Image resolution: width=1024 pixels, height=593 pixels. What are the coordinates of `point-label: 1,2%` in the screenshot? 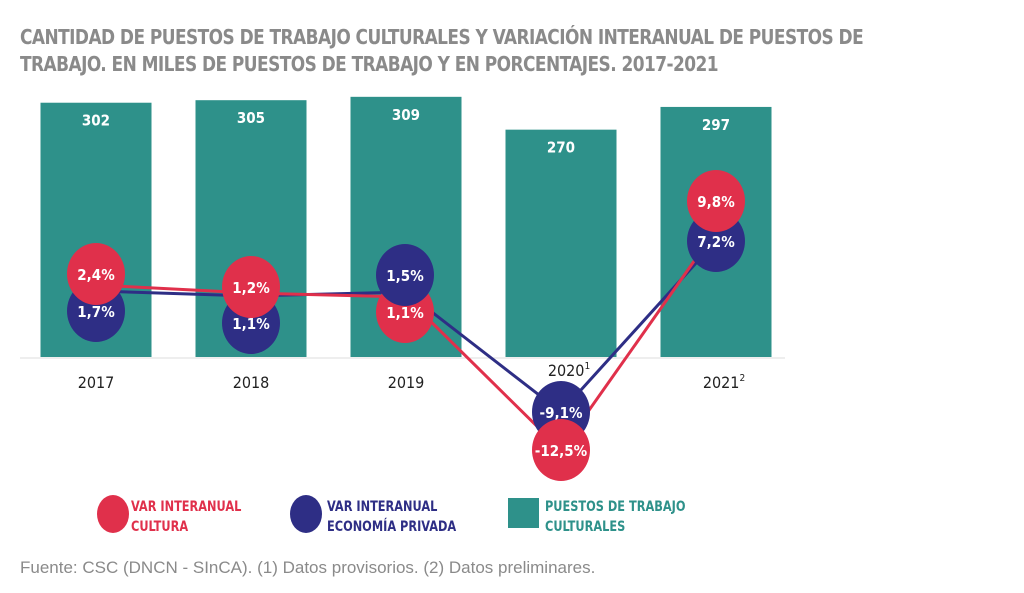 It's located at (251, 288).